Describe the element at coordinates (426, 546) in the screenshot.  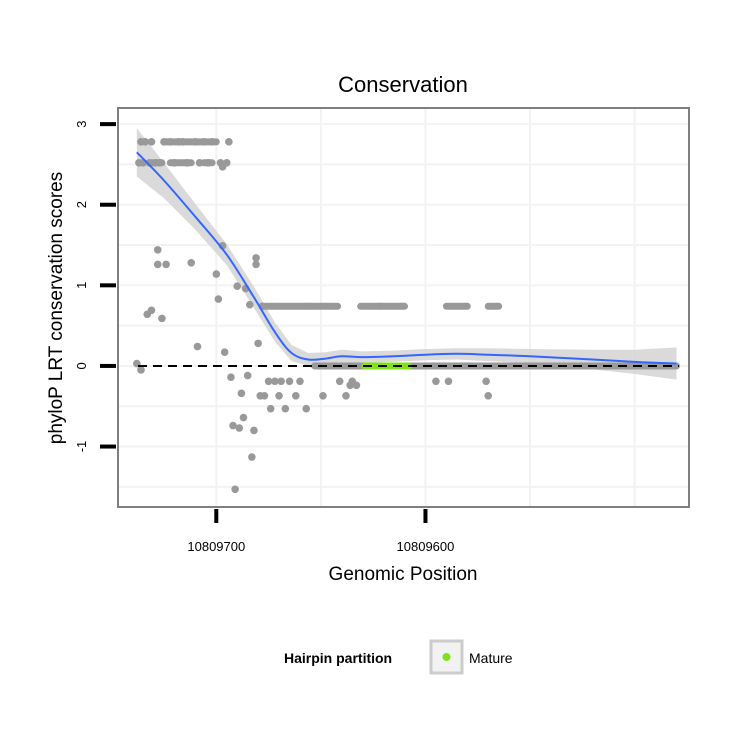
I see `x-tick-label: 10809600` at that location.